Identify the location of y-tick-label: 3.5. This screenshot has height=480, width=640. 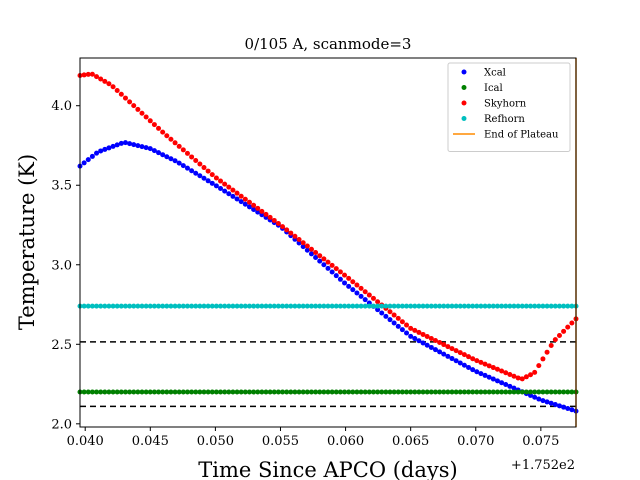
(61, 186).